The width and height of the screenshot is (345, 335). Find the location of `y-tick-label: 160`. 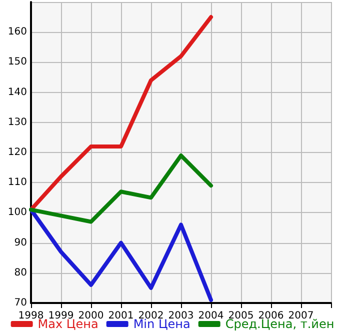

y-tick-label: 160 is located at coordinates (17, 32).